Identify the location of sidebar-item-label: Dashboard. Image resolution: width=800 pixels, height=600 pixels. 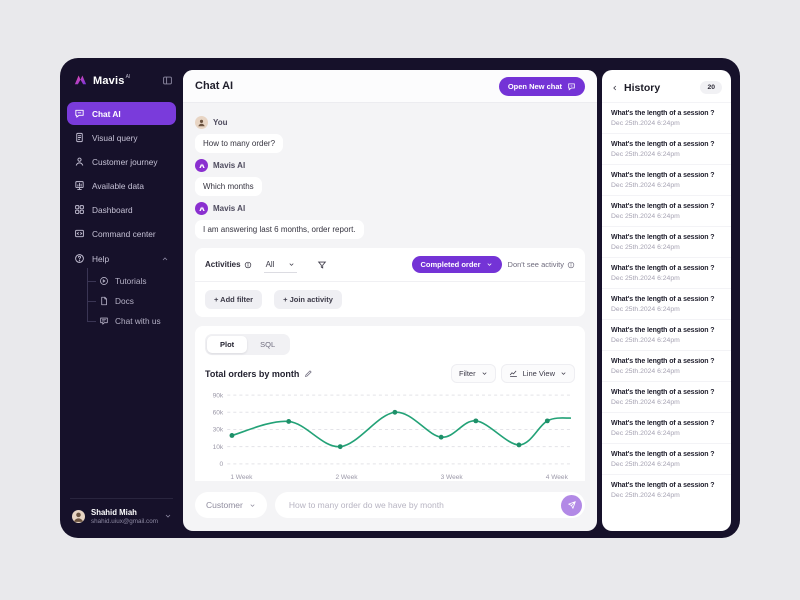
(112, 209).